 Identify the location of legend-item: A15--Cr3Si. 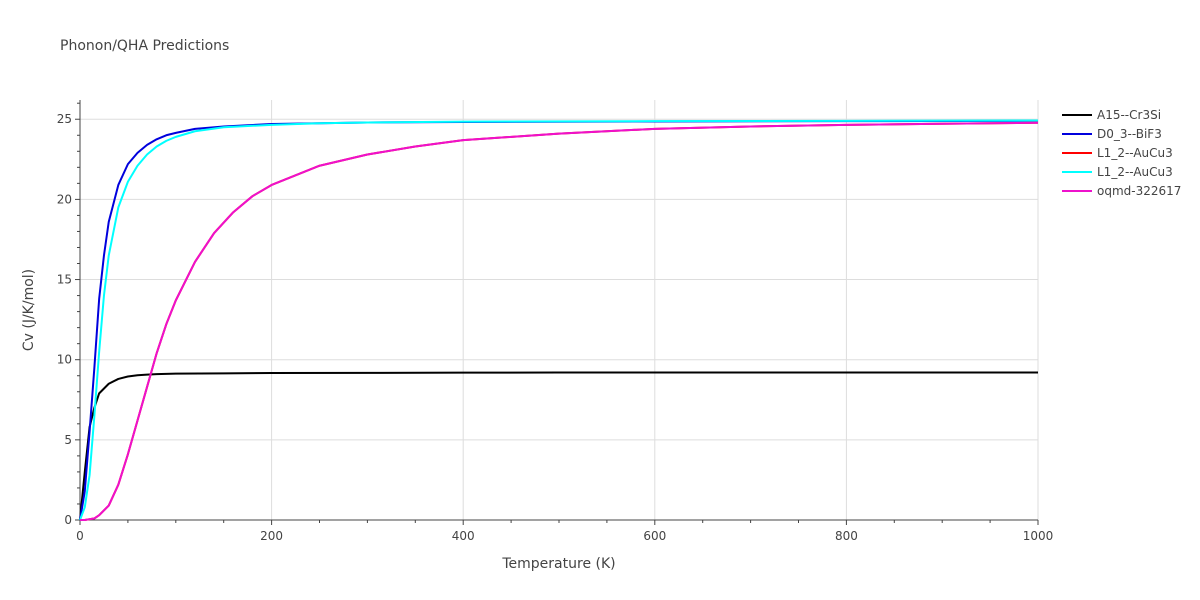
(1111, 115).